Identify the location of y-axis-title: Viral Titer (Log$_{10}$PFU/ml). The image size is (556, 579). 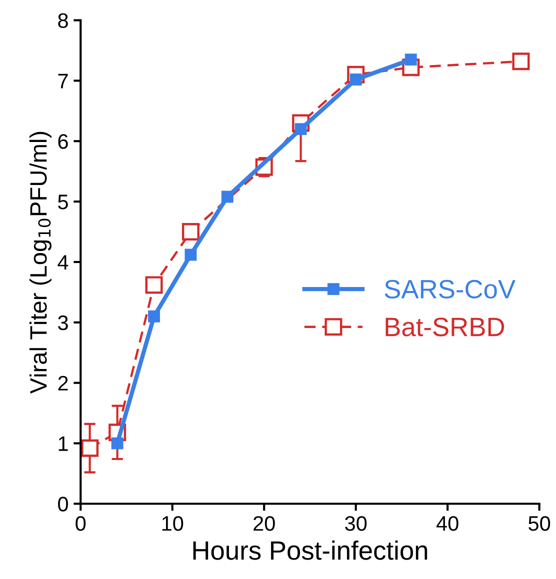
(40, 263).